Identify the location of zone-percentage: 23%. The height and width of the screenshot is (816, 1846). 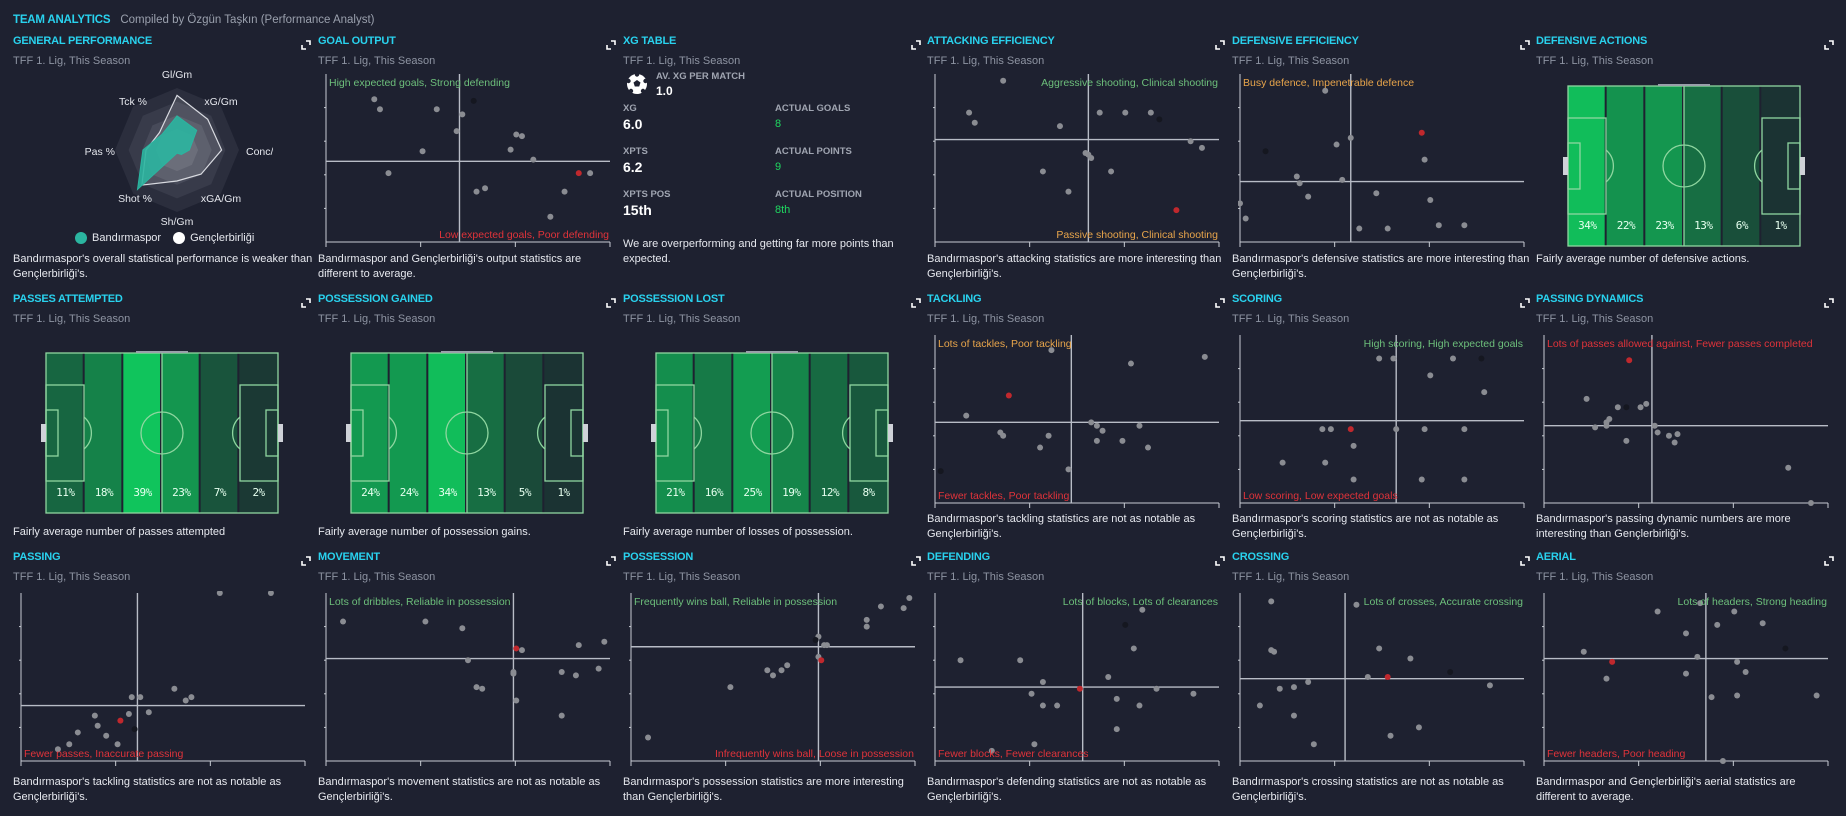
(1664, 225).